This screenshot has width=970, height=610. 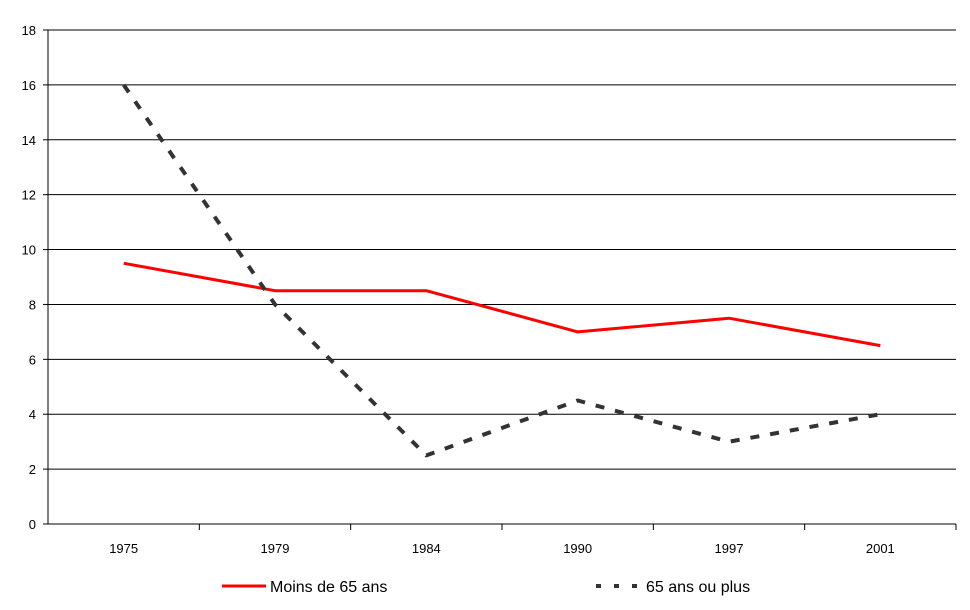 I want to click on y-tick-label: 2, so click(x=32, y=469).